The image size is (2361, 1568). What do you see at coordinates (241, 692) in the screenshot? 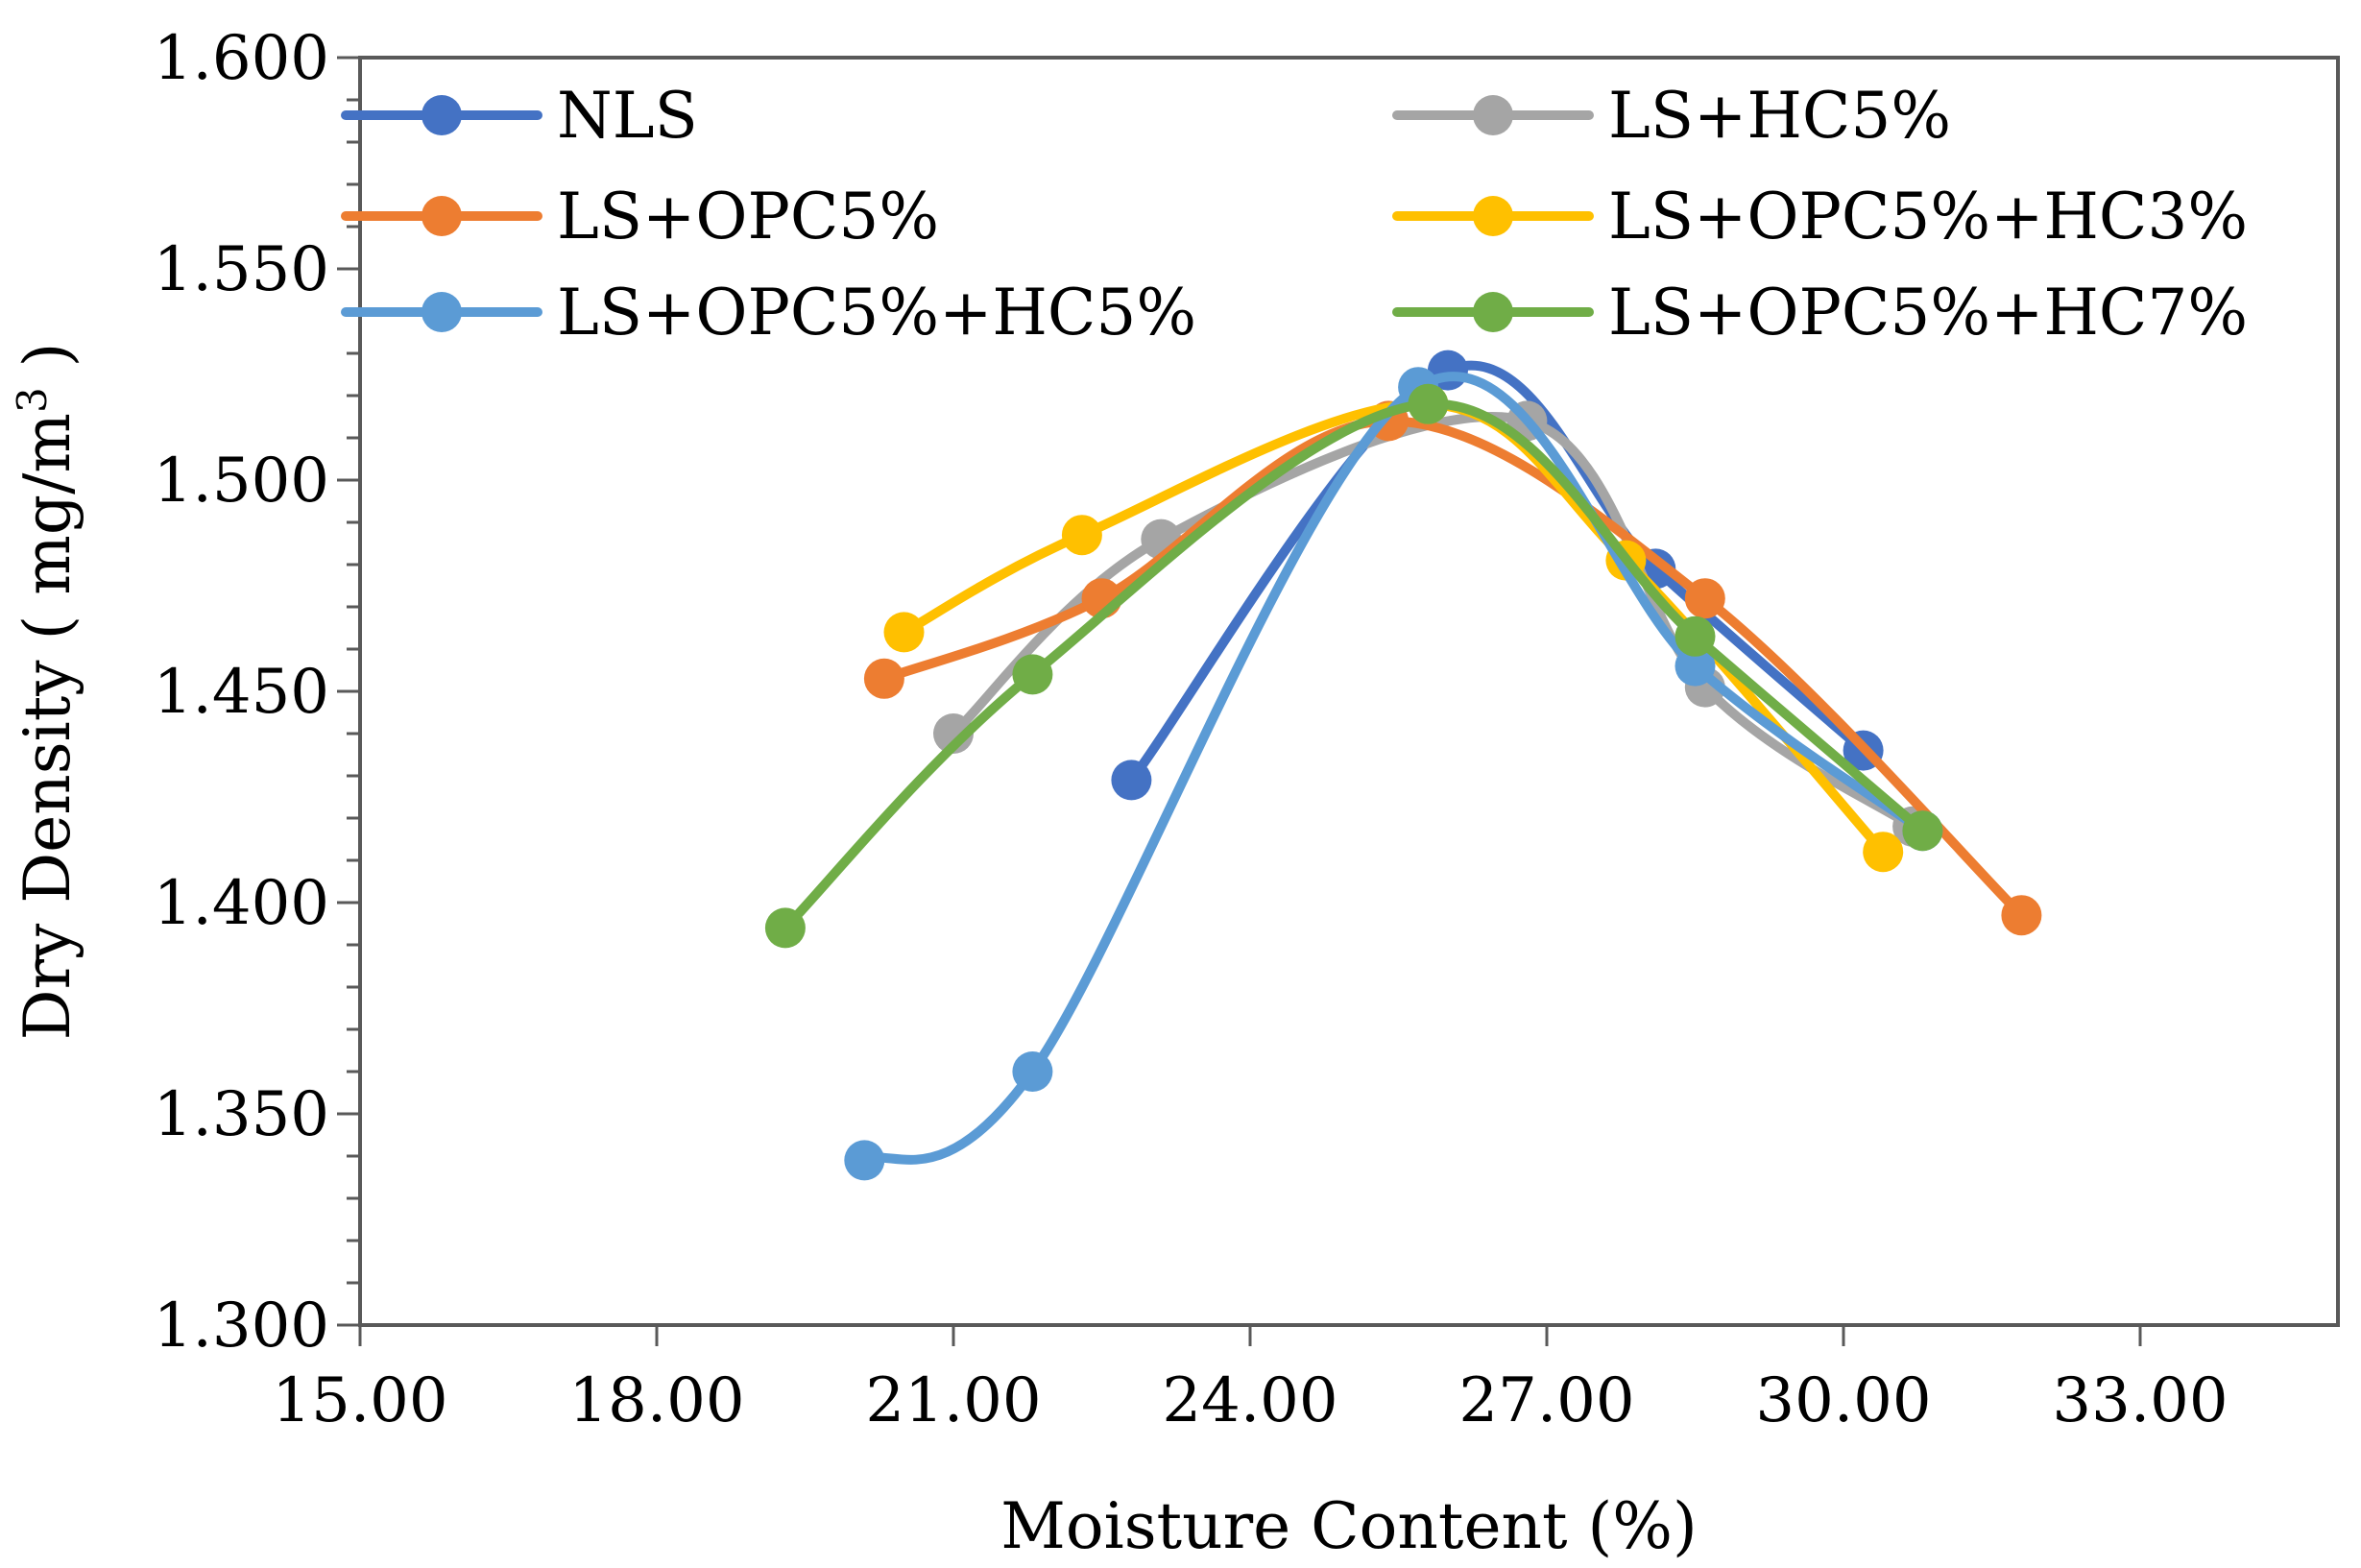
I see `y-tick-label: 1.450` at bounding box center [241, 692].